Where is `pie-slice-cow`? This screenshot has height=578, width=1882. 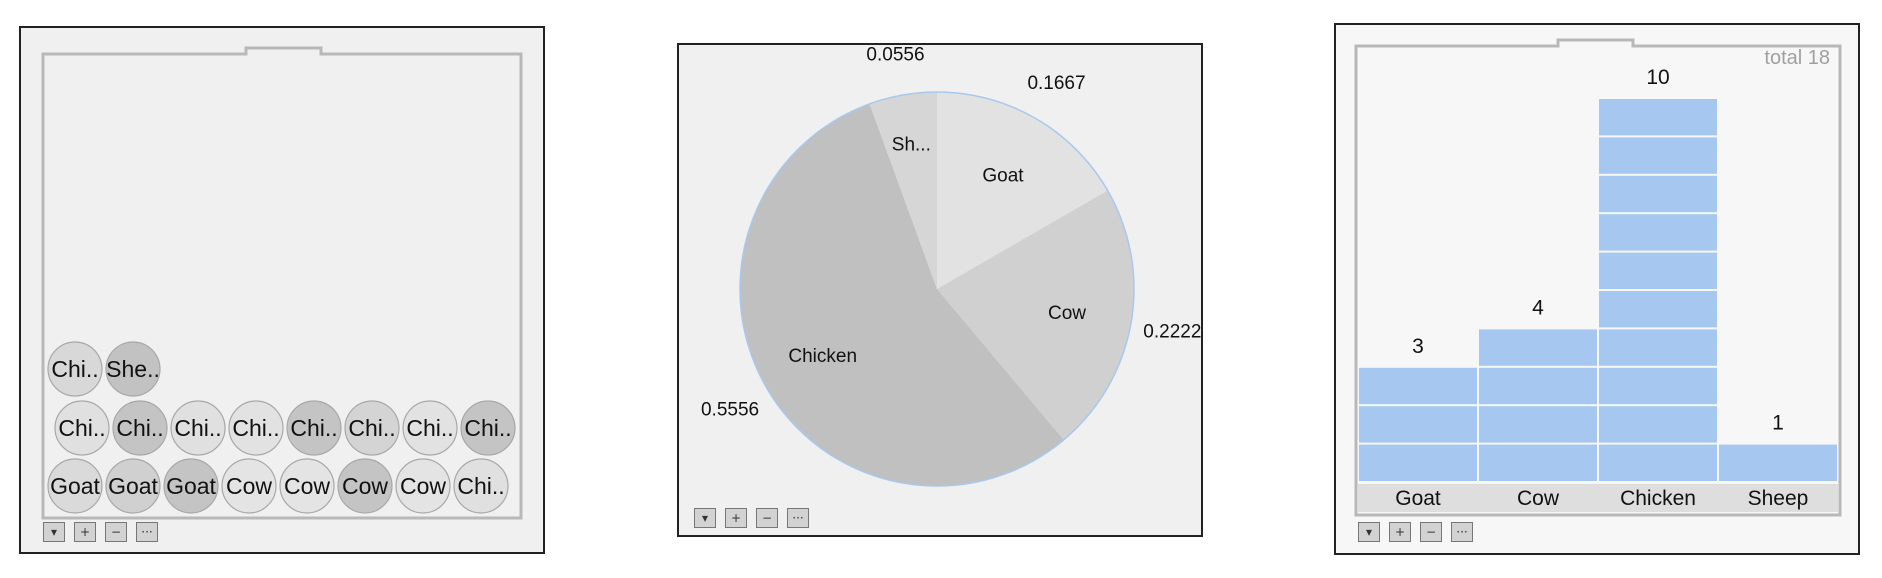
pie-slice-cow is located at coordinates (1035, 315).